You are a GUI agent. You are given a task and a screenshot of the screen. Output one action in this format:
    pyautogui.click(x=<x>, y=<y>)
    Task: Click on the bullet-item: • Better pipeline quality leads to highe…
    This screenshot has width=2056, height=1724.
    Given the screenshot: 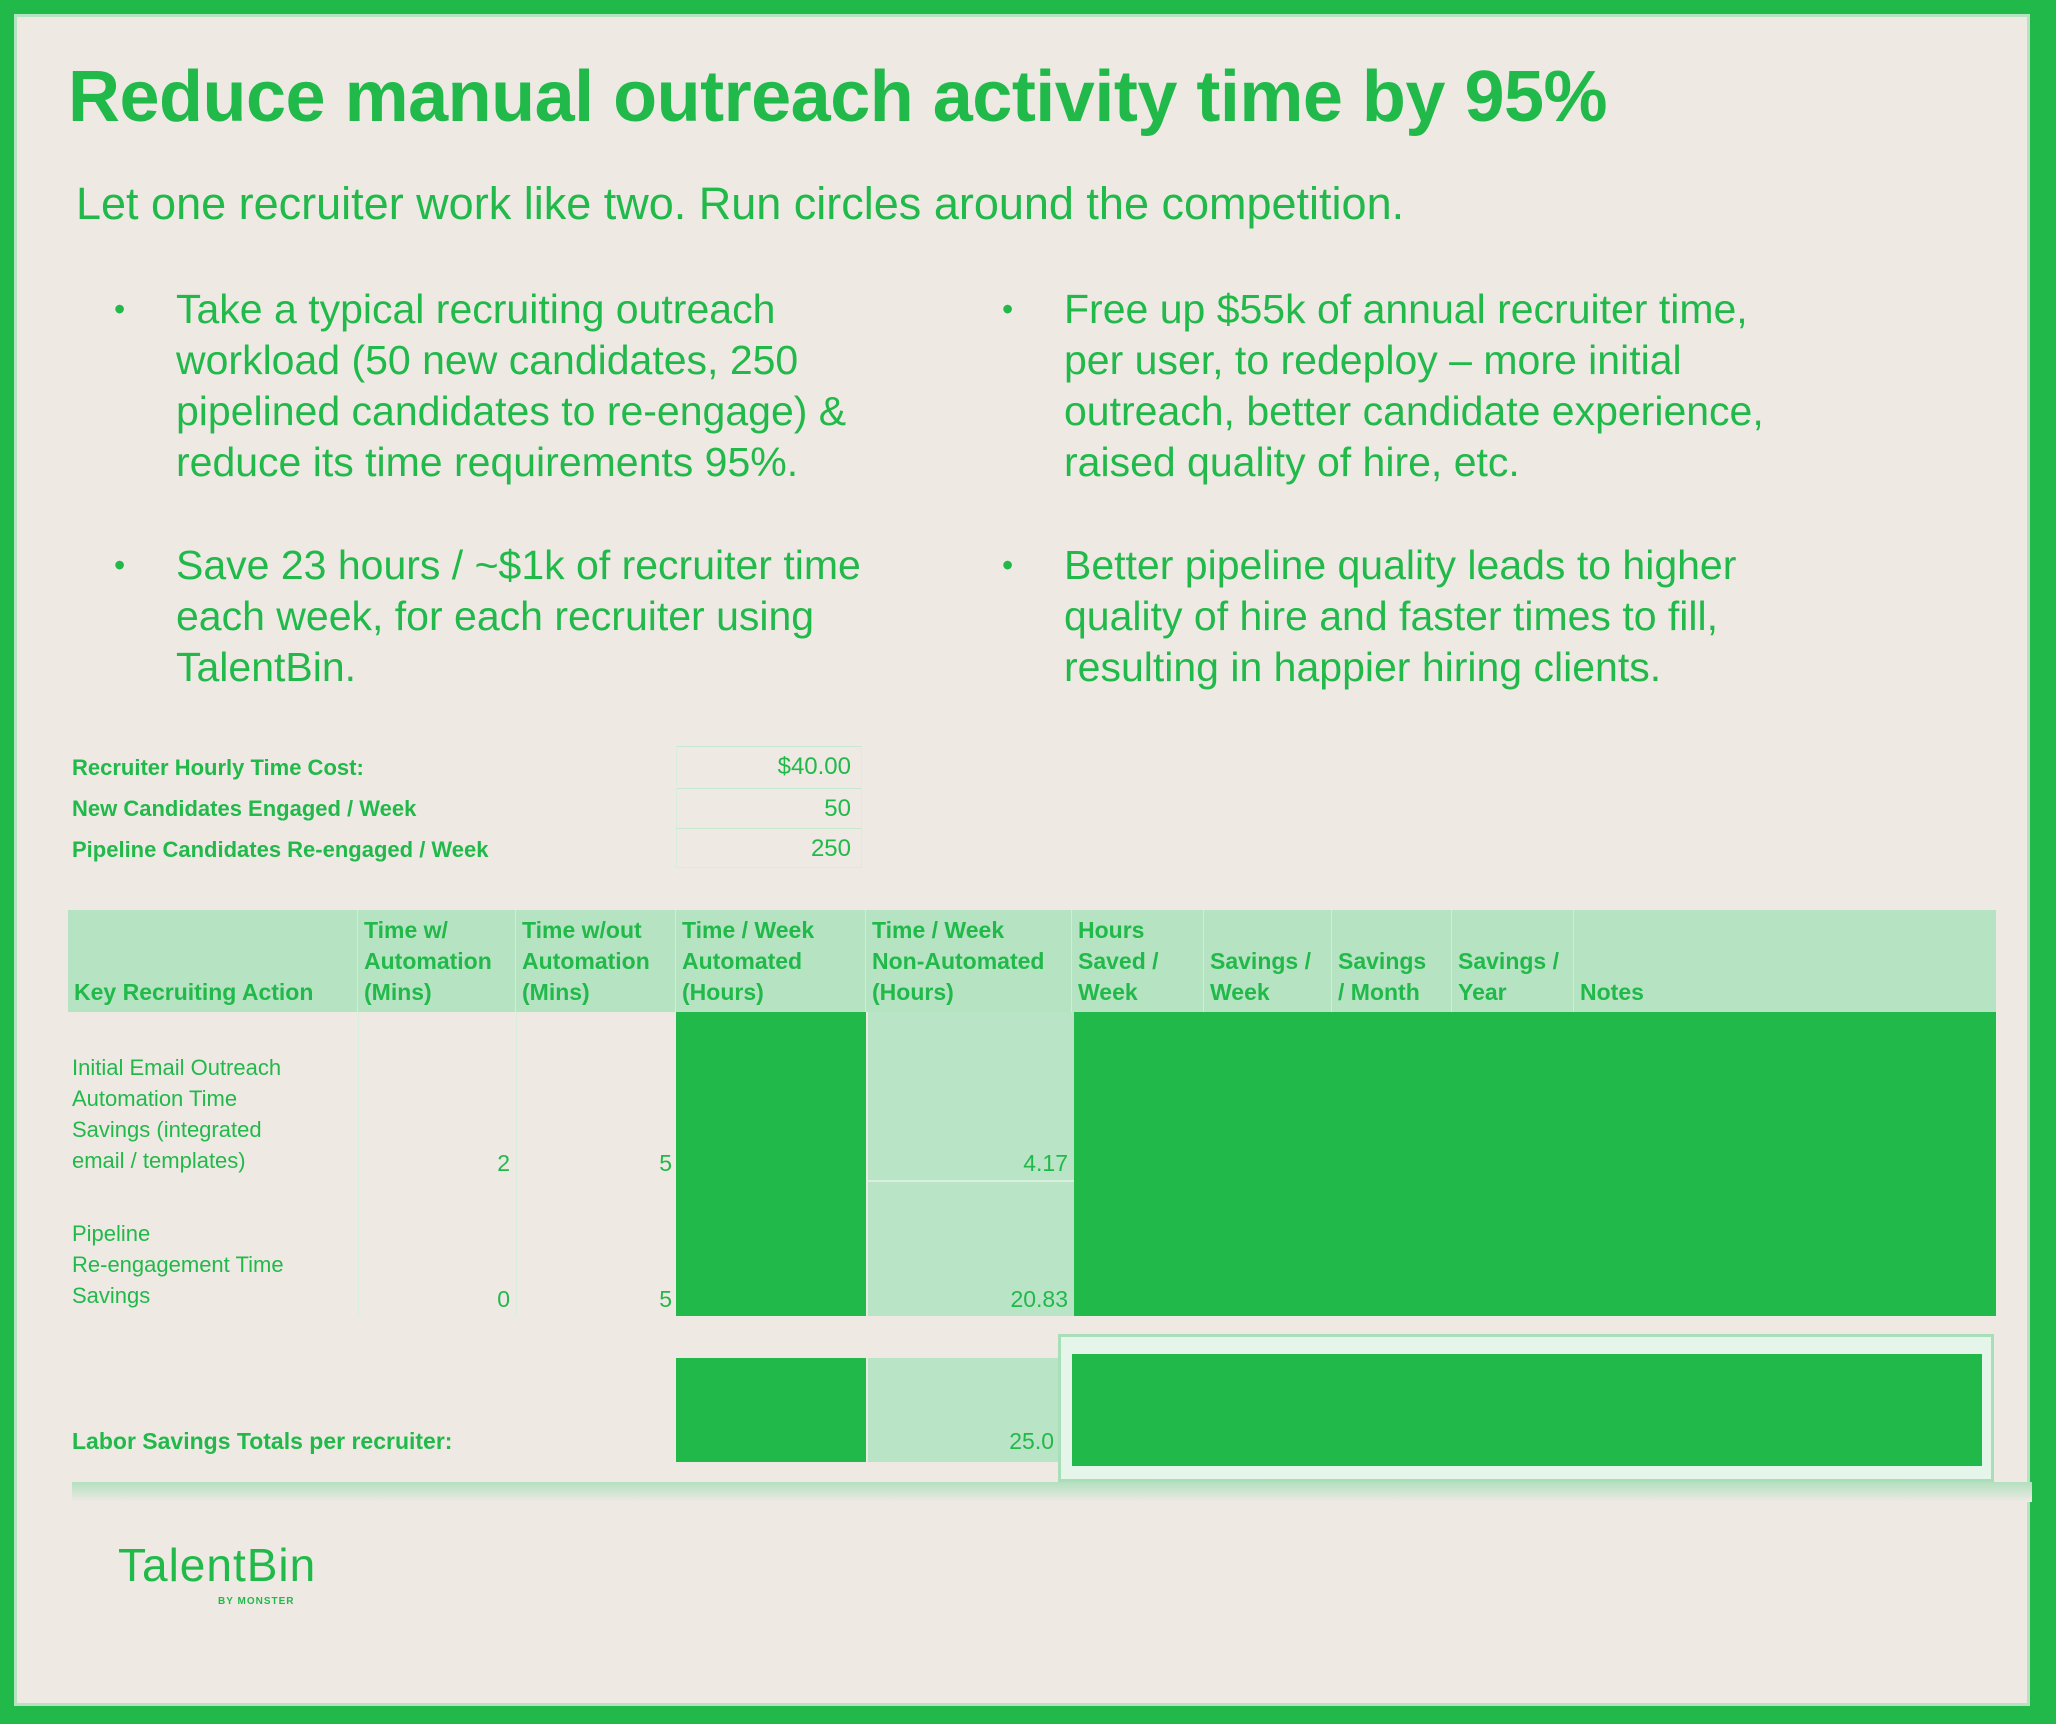 What is the action you would take?
    pyautogui.click(x=1369, y=616)
    